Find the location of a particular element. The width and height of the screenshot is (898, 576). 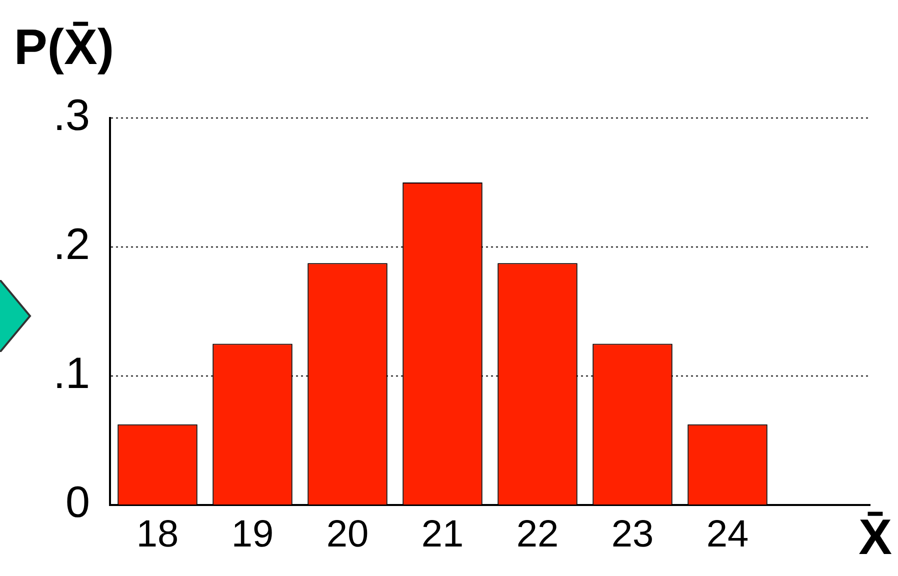

x-tick-label: 18 is located at coordinates (157, 534).